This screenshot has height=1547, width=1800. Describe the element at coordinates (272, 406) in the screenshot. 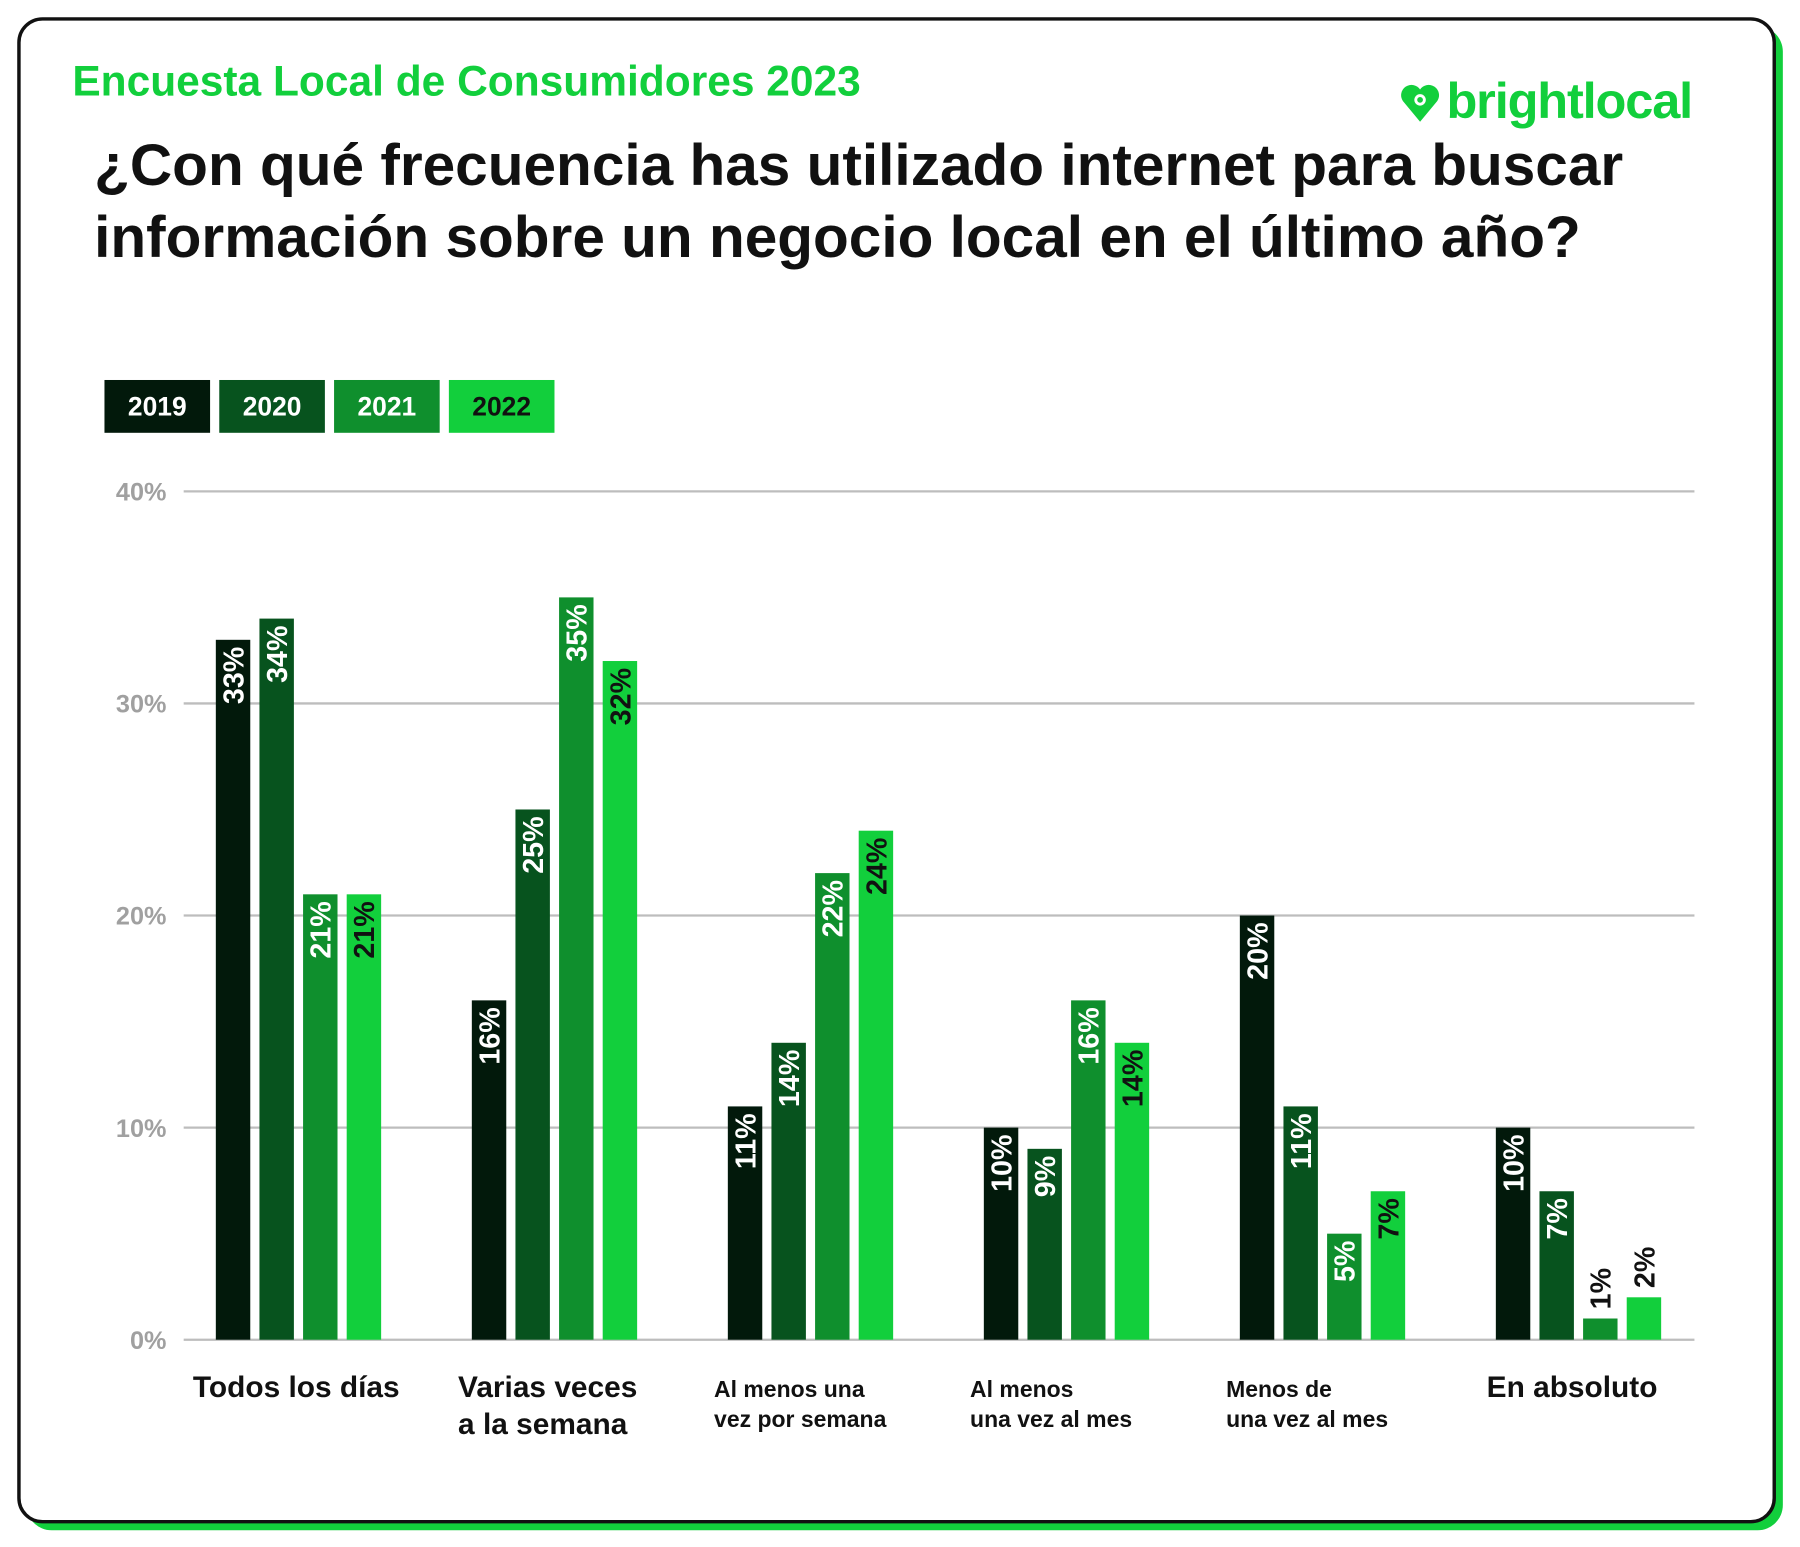

I see `legend-2020: 2020` at that location.